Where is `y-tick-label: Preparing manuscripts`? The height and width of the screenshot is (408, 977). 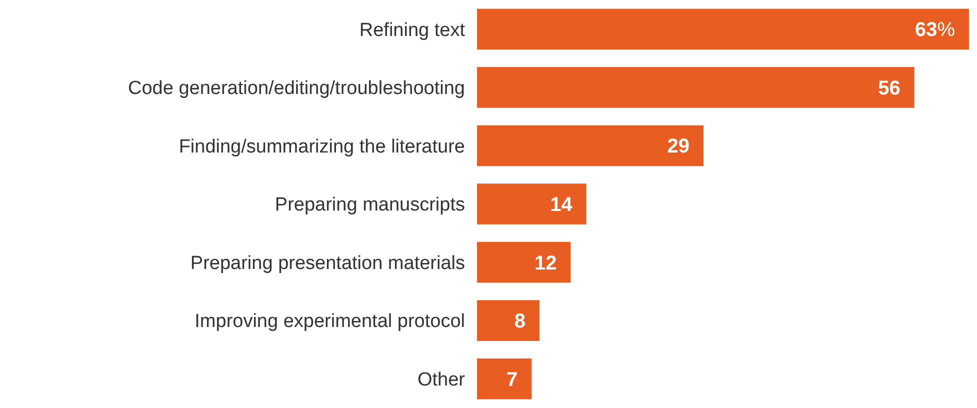 y-tick-label: Preparing manuscripts is located at coordinates (369, 205).